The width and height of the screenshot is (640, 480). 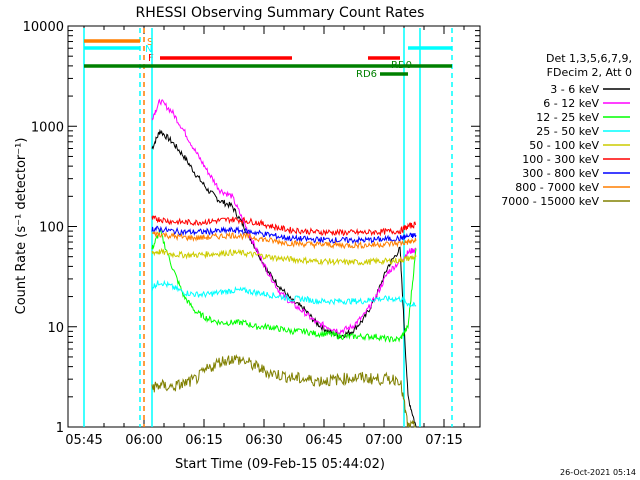 What do you see at coordinates (280, 464) in the screenshot?
I see `x-axis-label: Start Time (09-Feb-15 05:44:02)` at bounding box center [280, 464].